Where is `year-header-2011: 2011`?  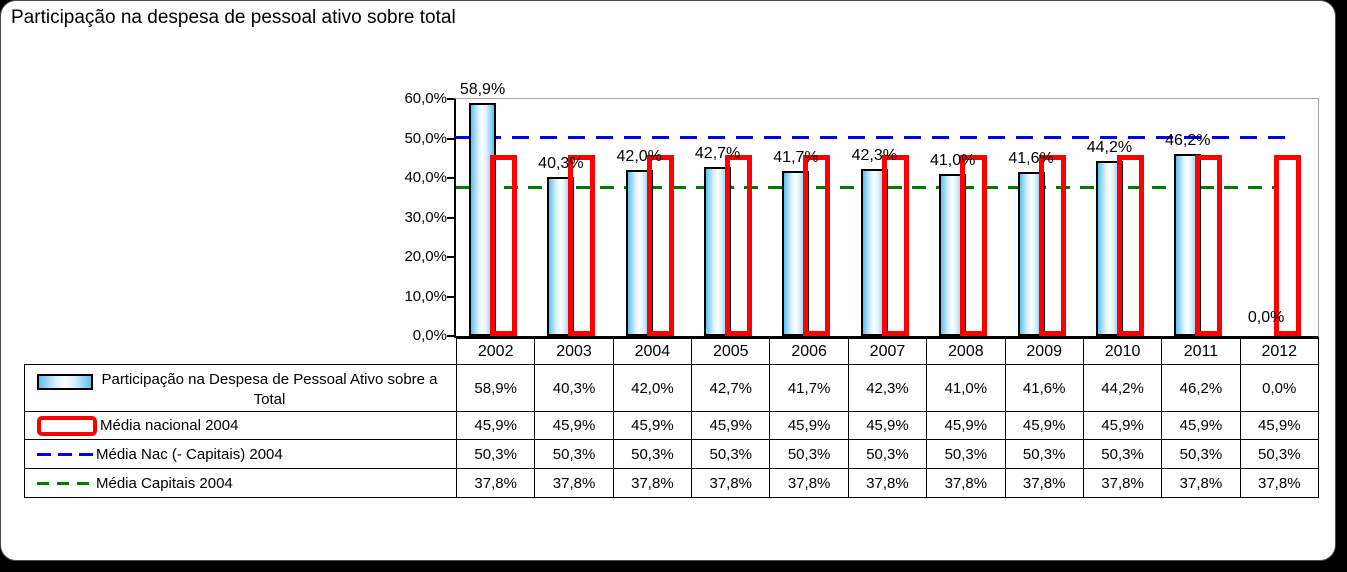
year-header-2011: 2011 is located at coordinates (1201, 351).